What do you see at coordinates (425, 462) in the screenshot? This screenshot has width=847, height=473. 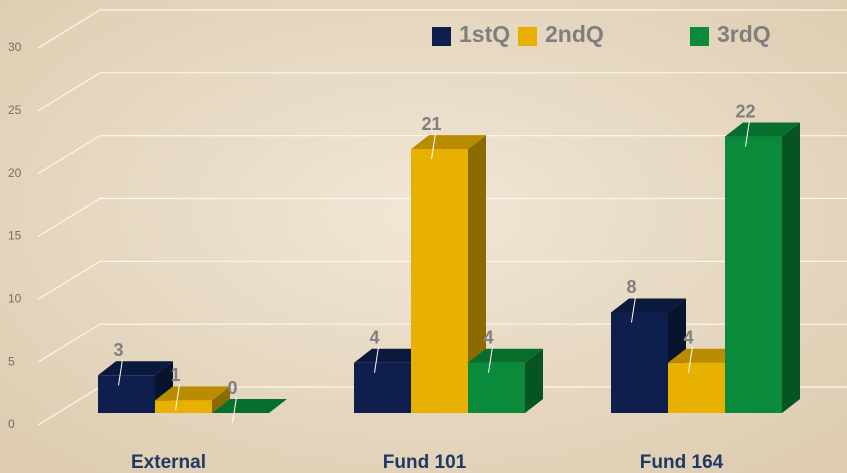 I see `x-tick-label: Fund 101` at bounding box center [425, 462].